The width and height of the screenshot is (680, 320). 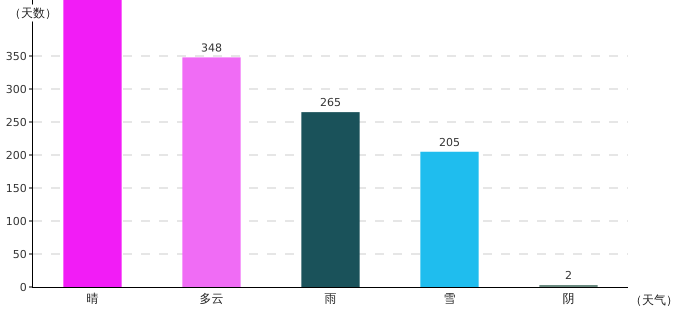 What do you see at coordinates (654, 300) in the screenshot?
I see `x-axis-title: （天气）` at bounding box center [654, 300].